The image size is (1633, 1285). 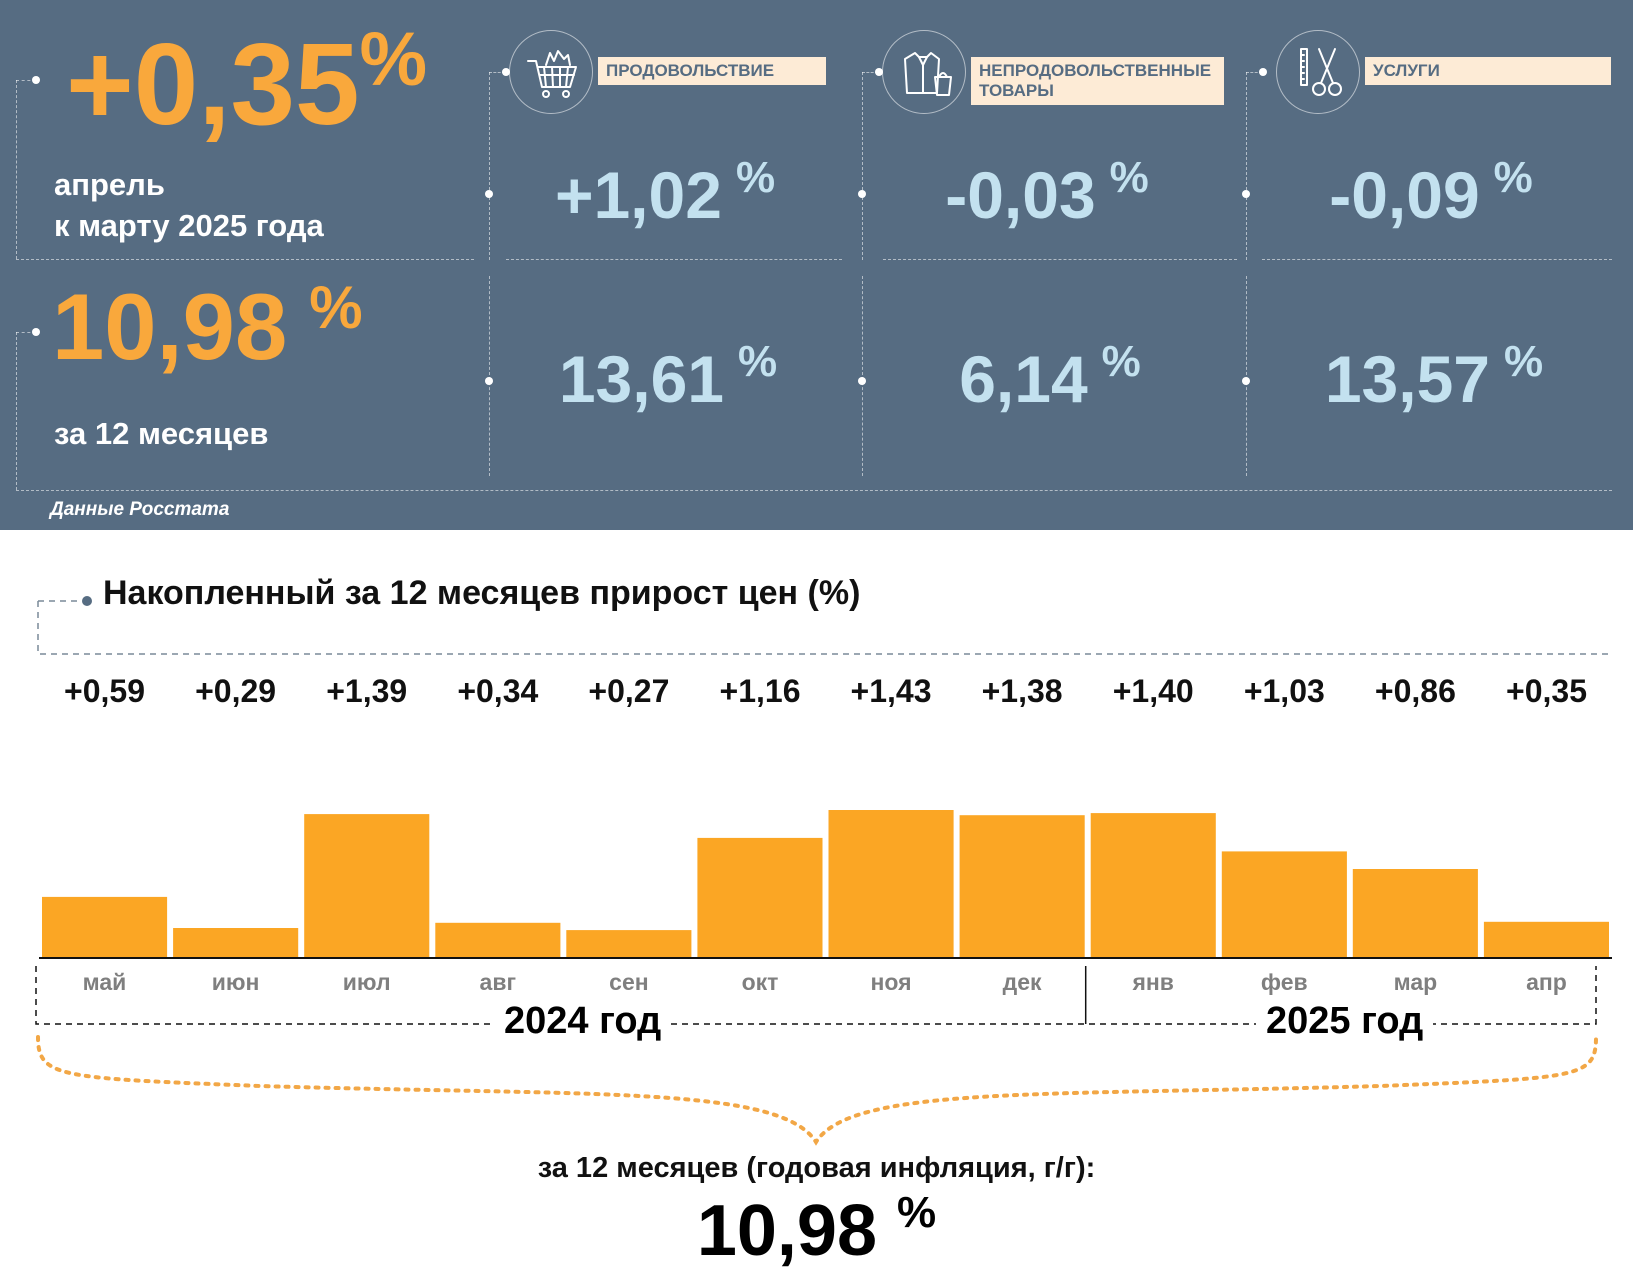 What do you see at coordinates (1152, 982) in the screenshot?
I see `month-label-янв: янв` at bounding box center [1152, 982].